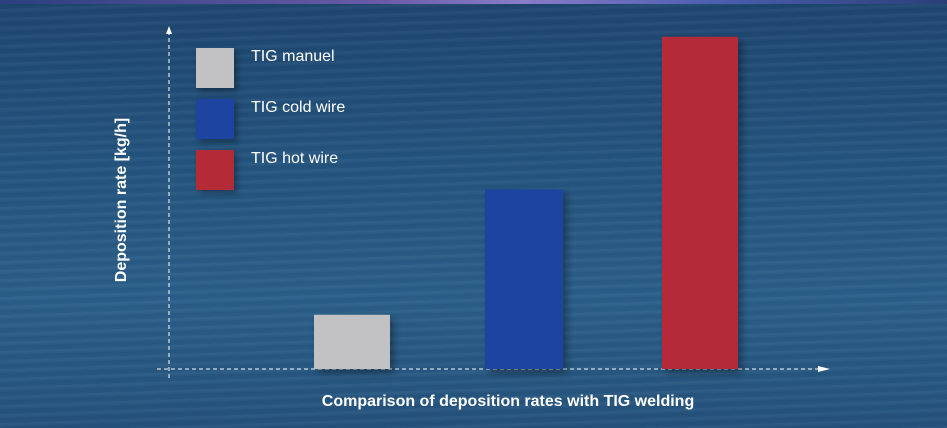  What do you see at coordinates (293, 56) in the screenshot?
I see `legend-label-tig-manuel: TIG manuel` at bounding box center [293, 56].